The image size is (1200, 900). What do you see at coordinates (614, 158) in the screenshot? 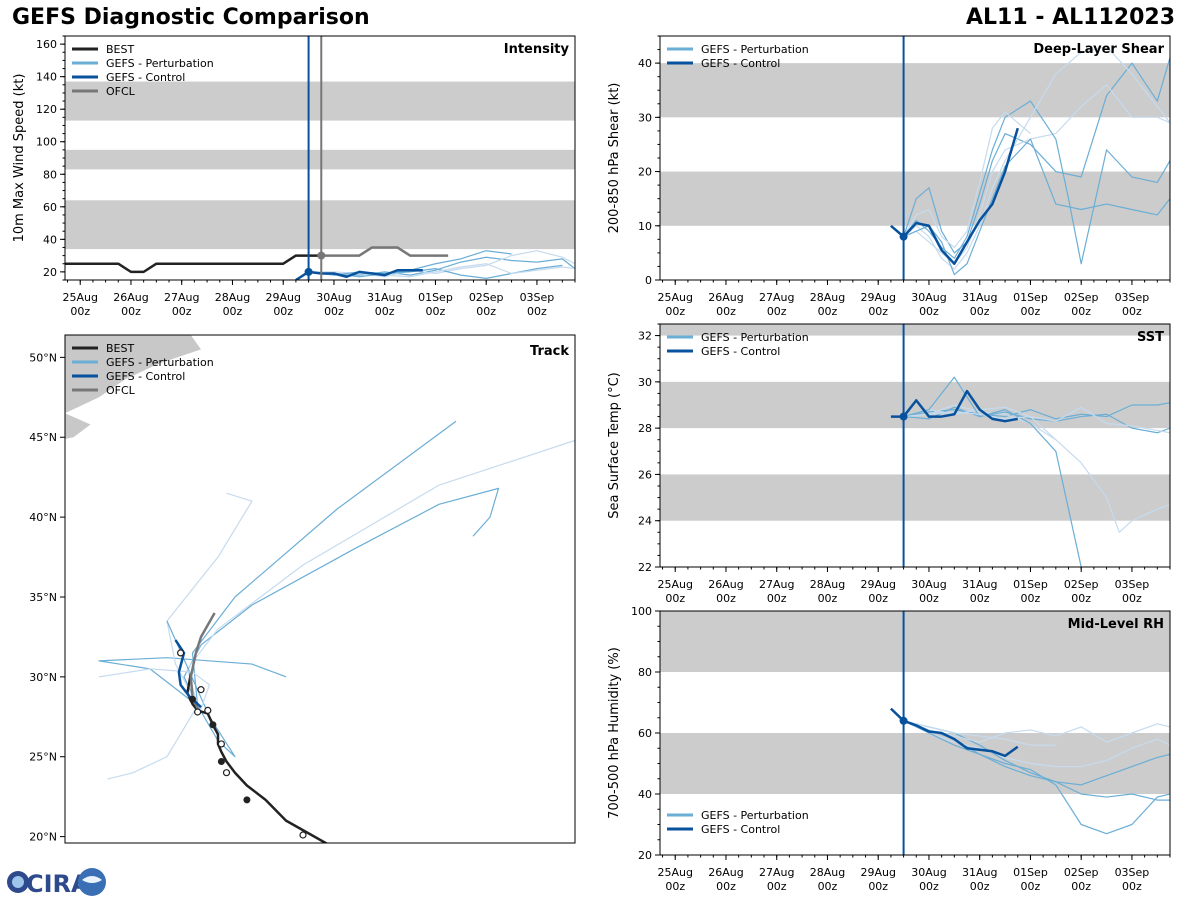
I see `shear-ylabel: 200-850 hPa Shear (kt)` at bounding box center [614, 158].